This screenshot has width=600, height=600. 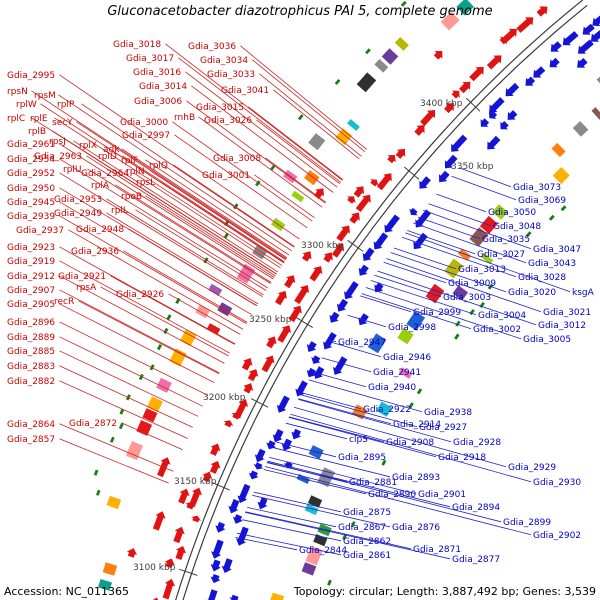 I want to click on gene-label: Gdia_3006, so click(x=158, y=102).